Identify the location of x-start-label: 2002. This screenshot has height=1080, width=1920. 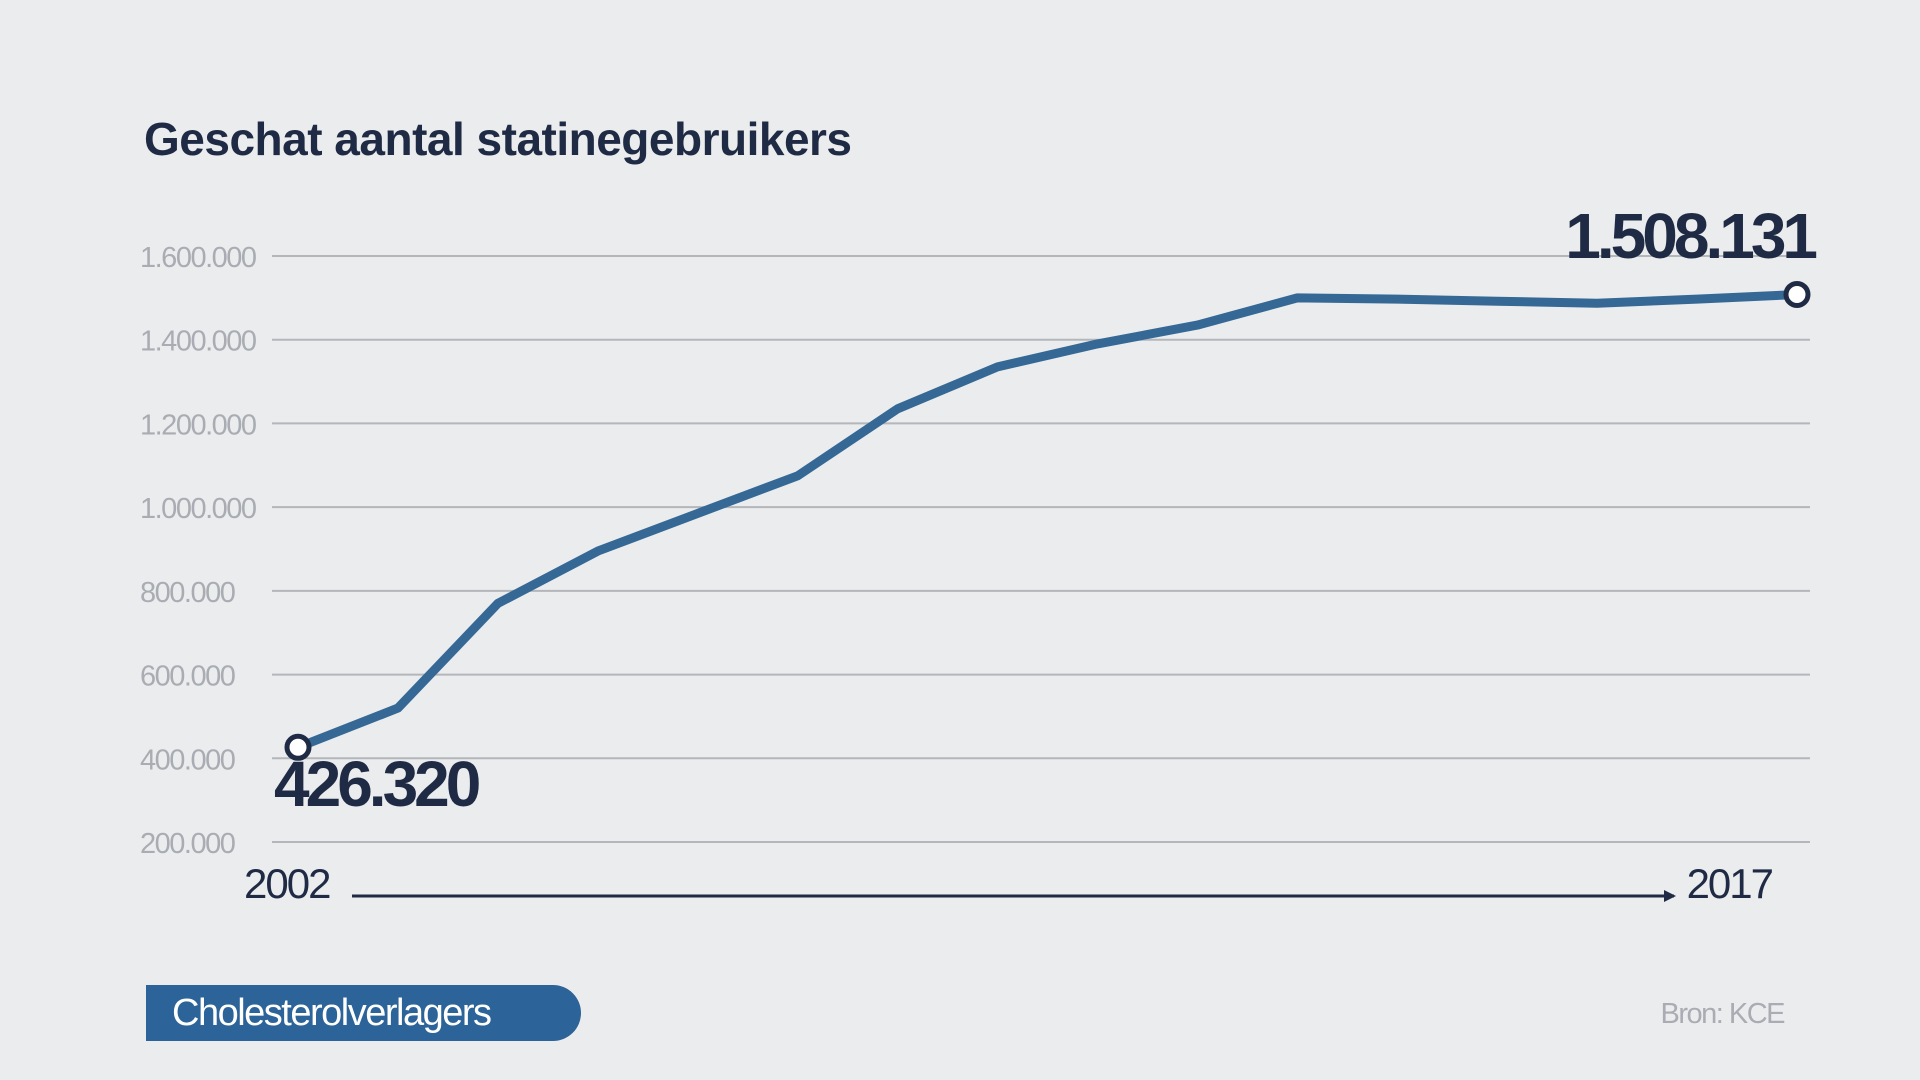
(287, 883).